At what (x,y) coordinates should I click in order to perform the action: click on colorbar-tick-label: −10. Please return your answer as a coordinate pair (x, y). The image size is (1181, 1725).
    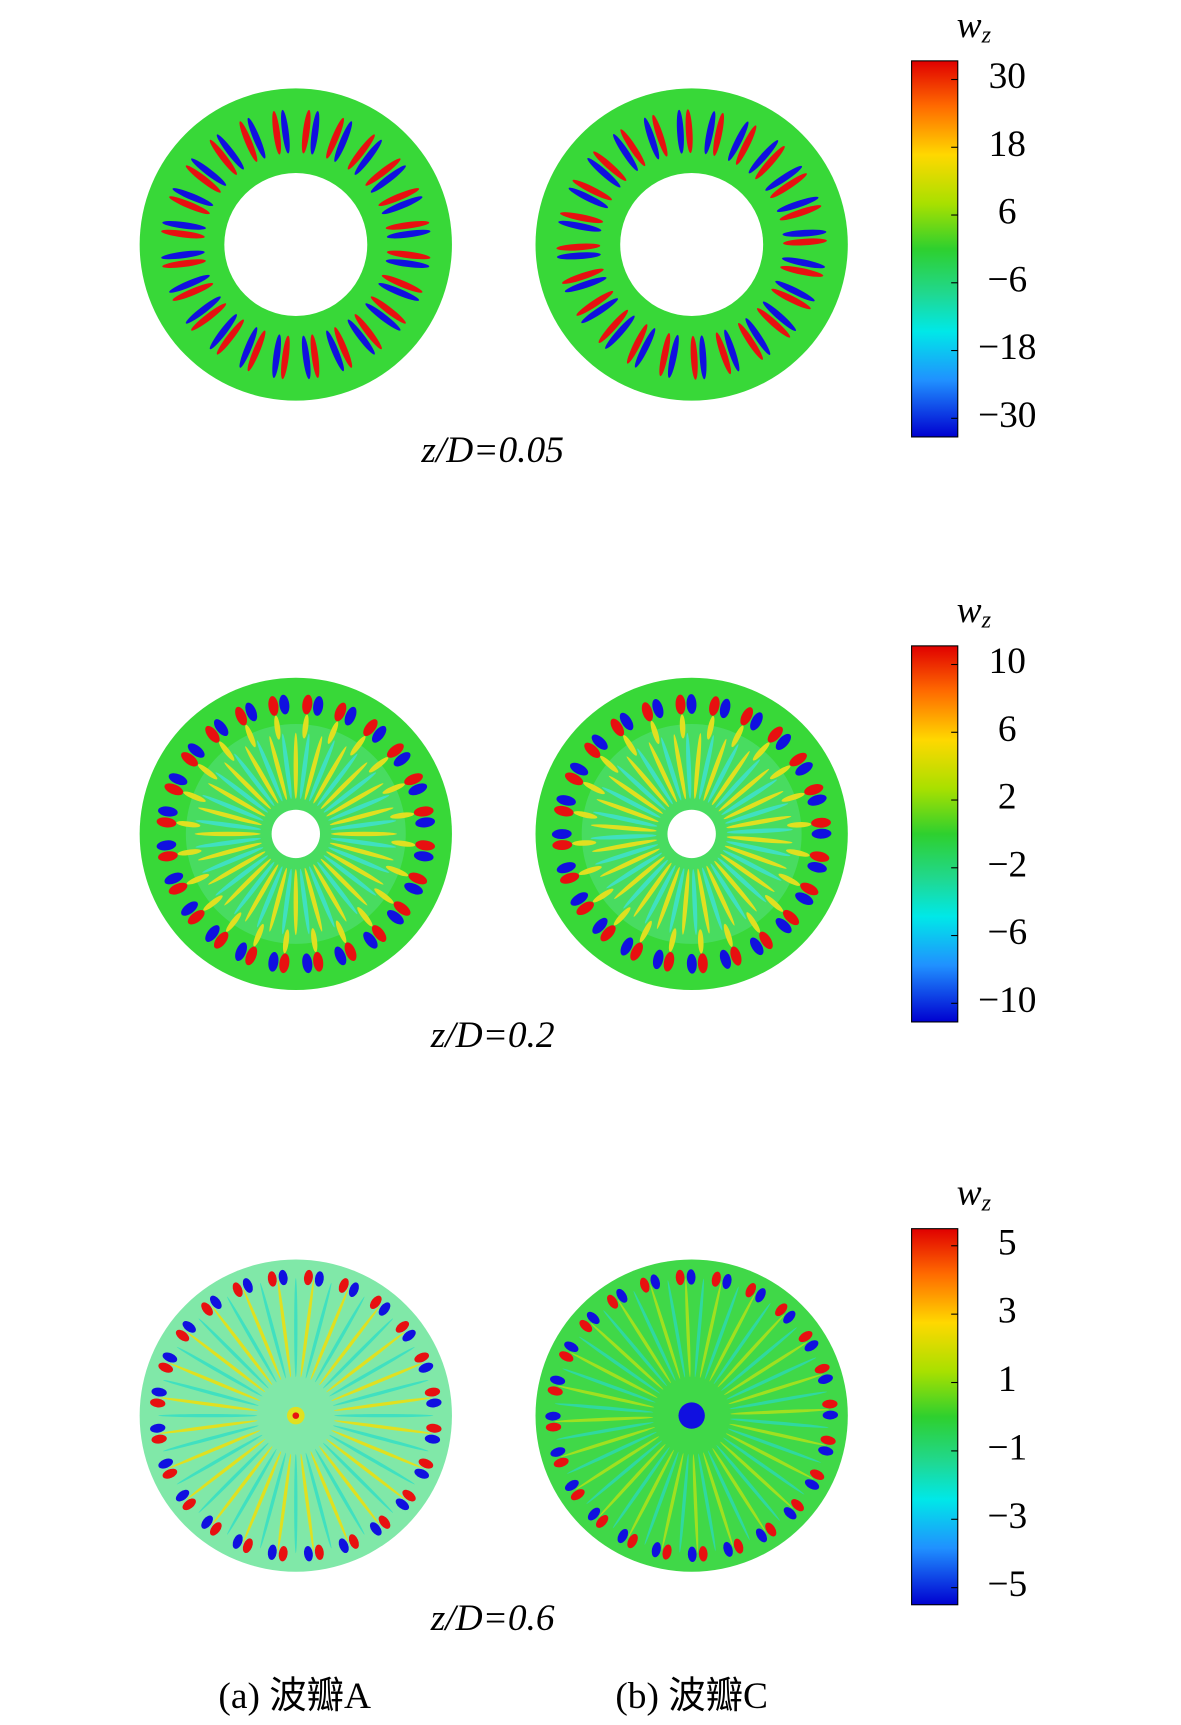
    Looking at the image, I should click on (1007, 1000).